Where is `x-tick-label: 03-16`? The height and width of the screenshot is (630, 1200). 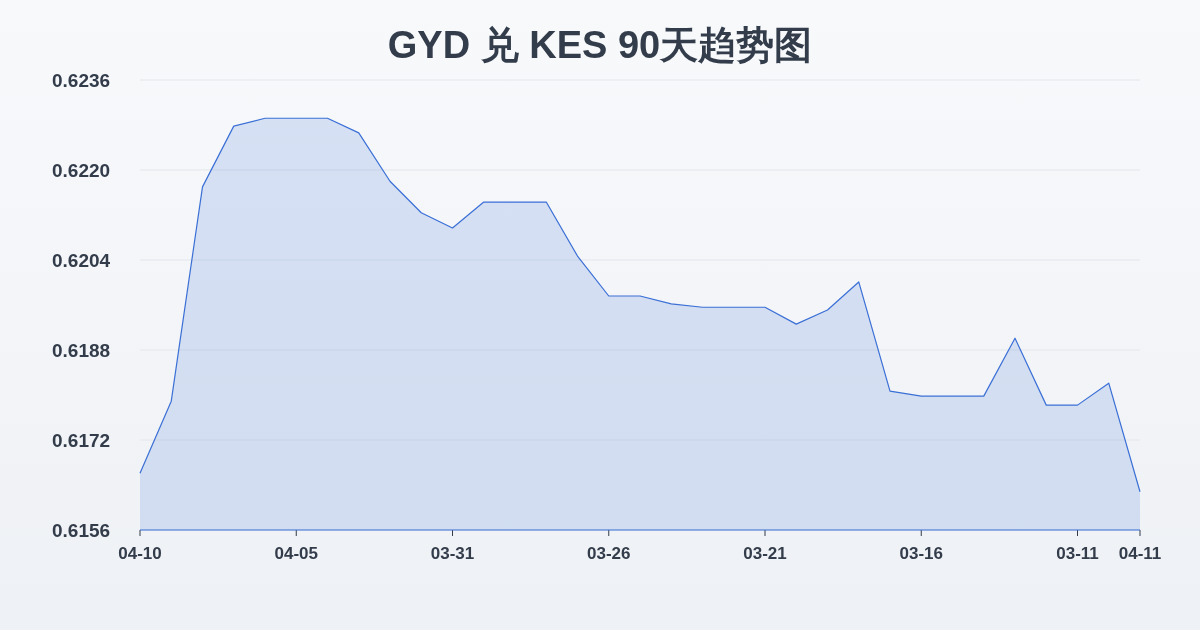
x-tick-label: 03-16 is located at coordinates (921, 553).